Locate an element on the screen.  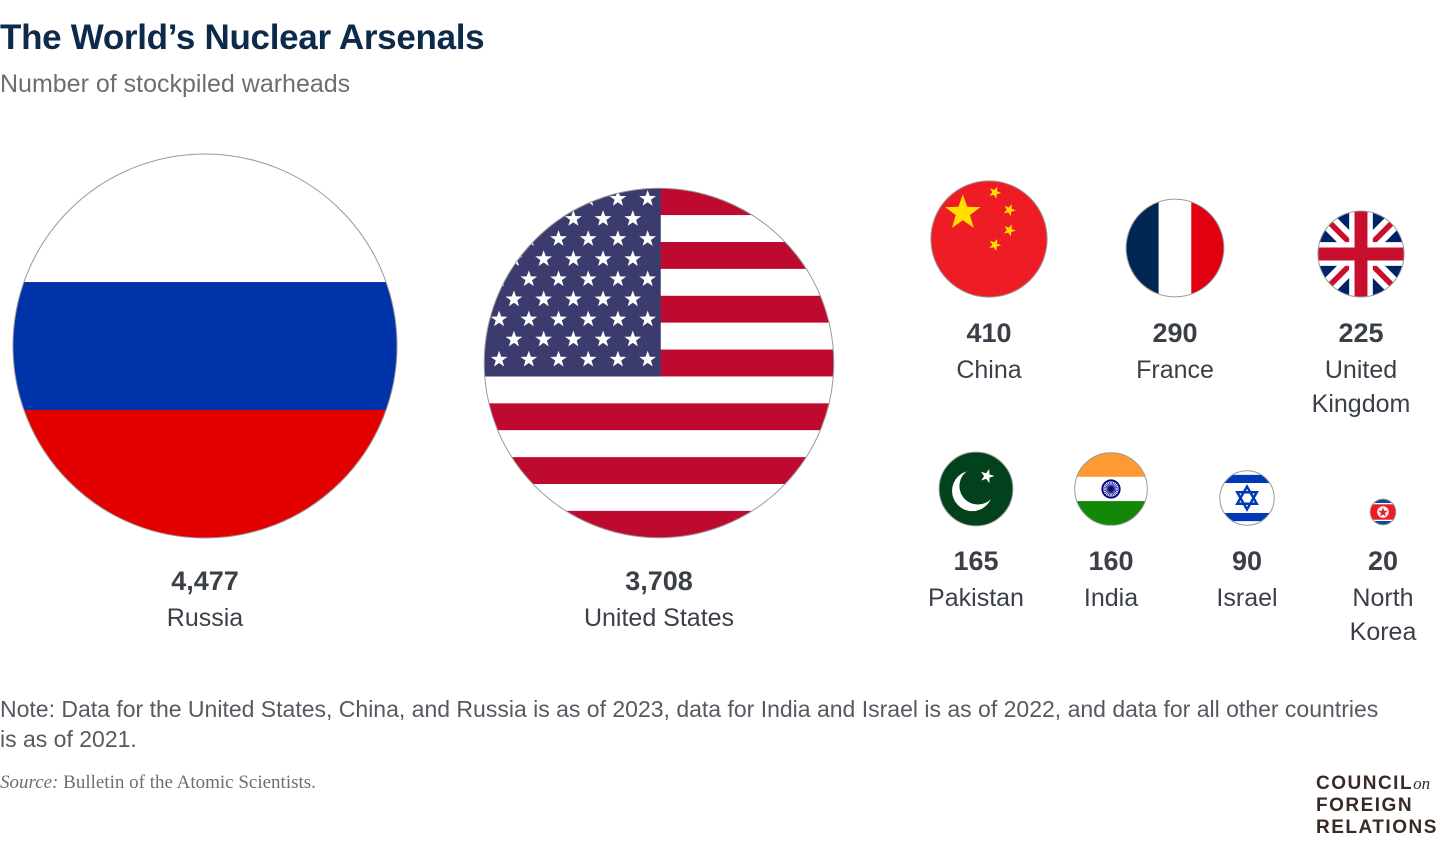
label-usa: 3,708 United States is located at coordinates (659, 600).